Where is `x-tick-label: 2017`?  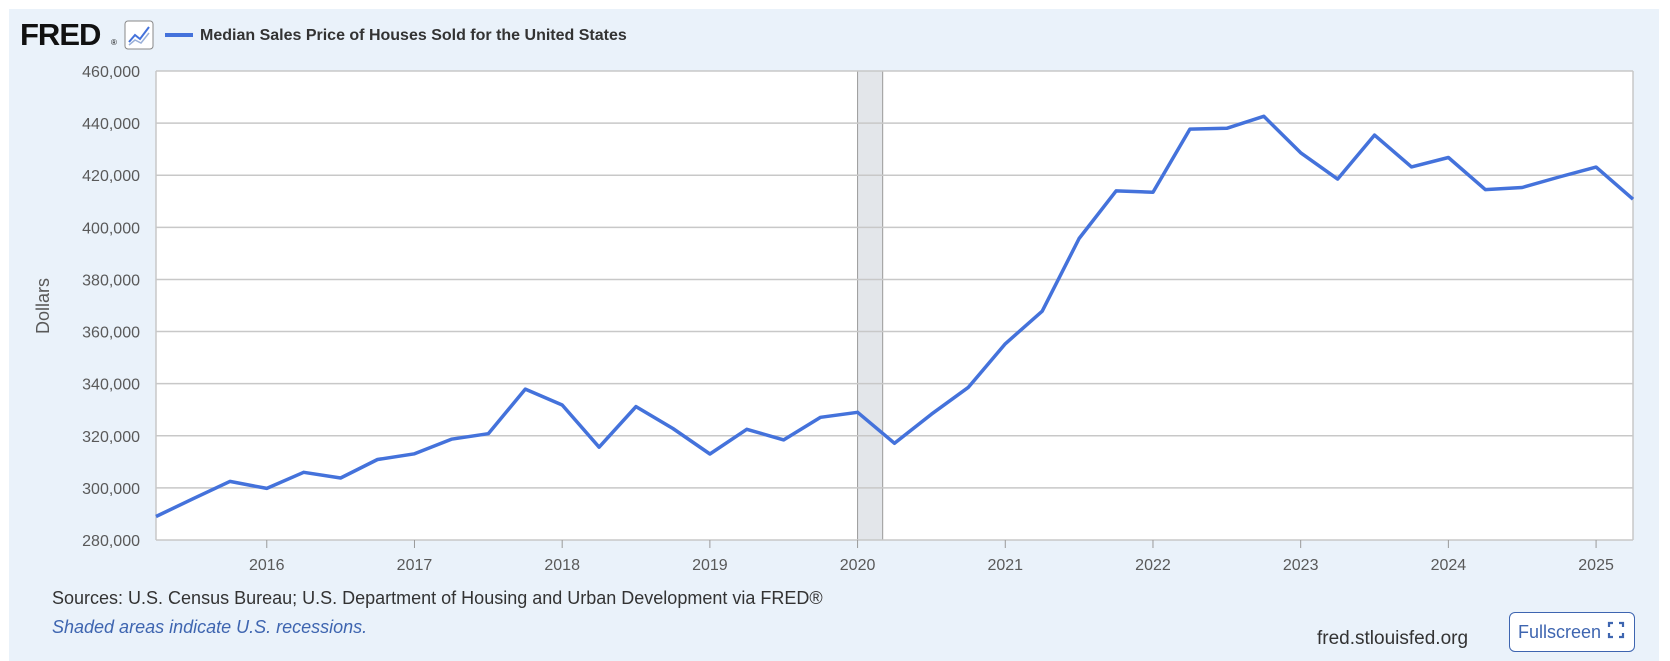 x-tick-label: 2017 is located at coordinates (415, 565).